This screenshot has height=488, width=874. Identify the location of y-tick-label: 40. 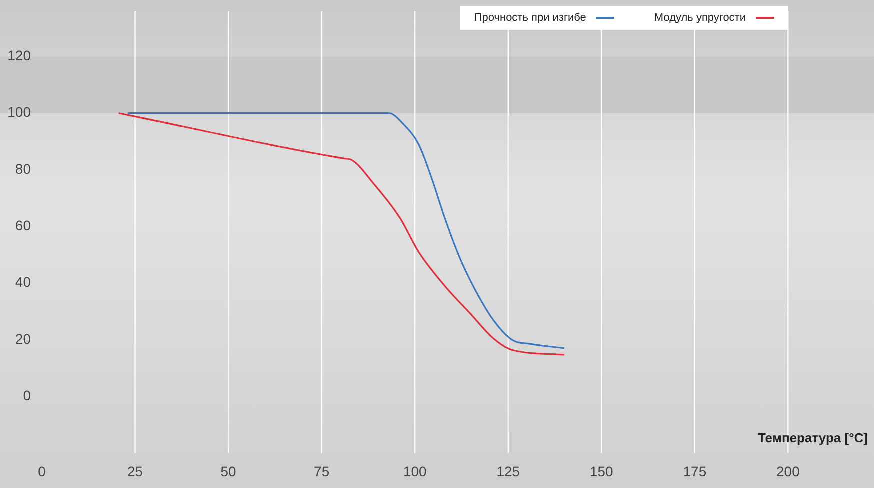
(23, 282).